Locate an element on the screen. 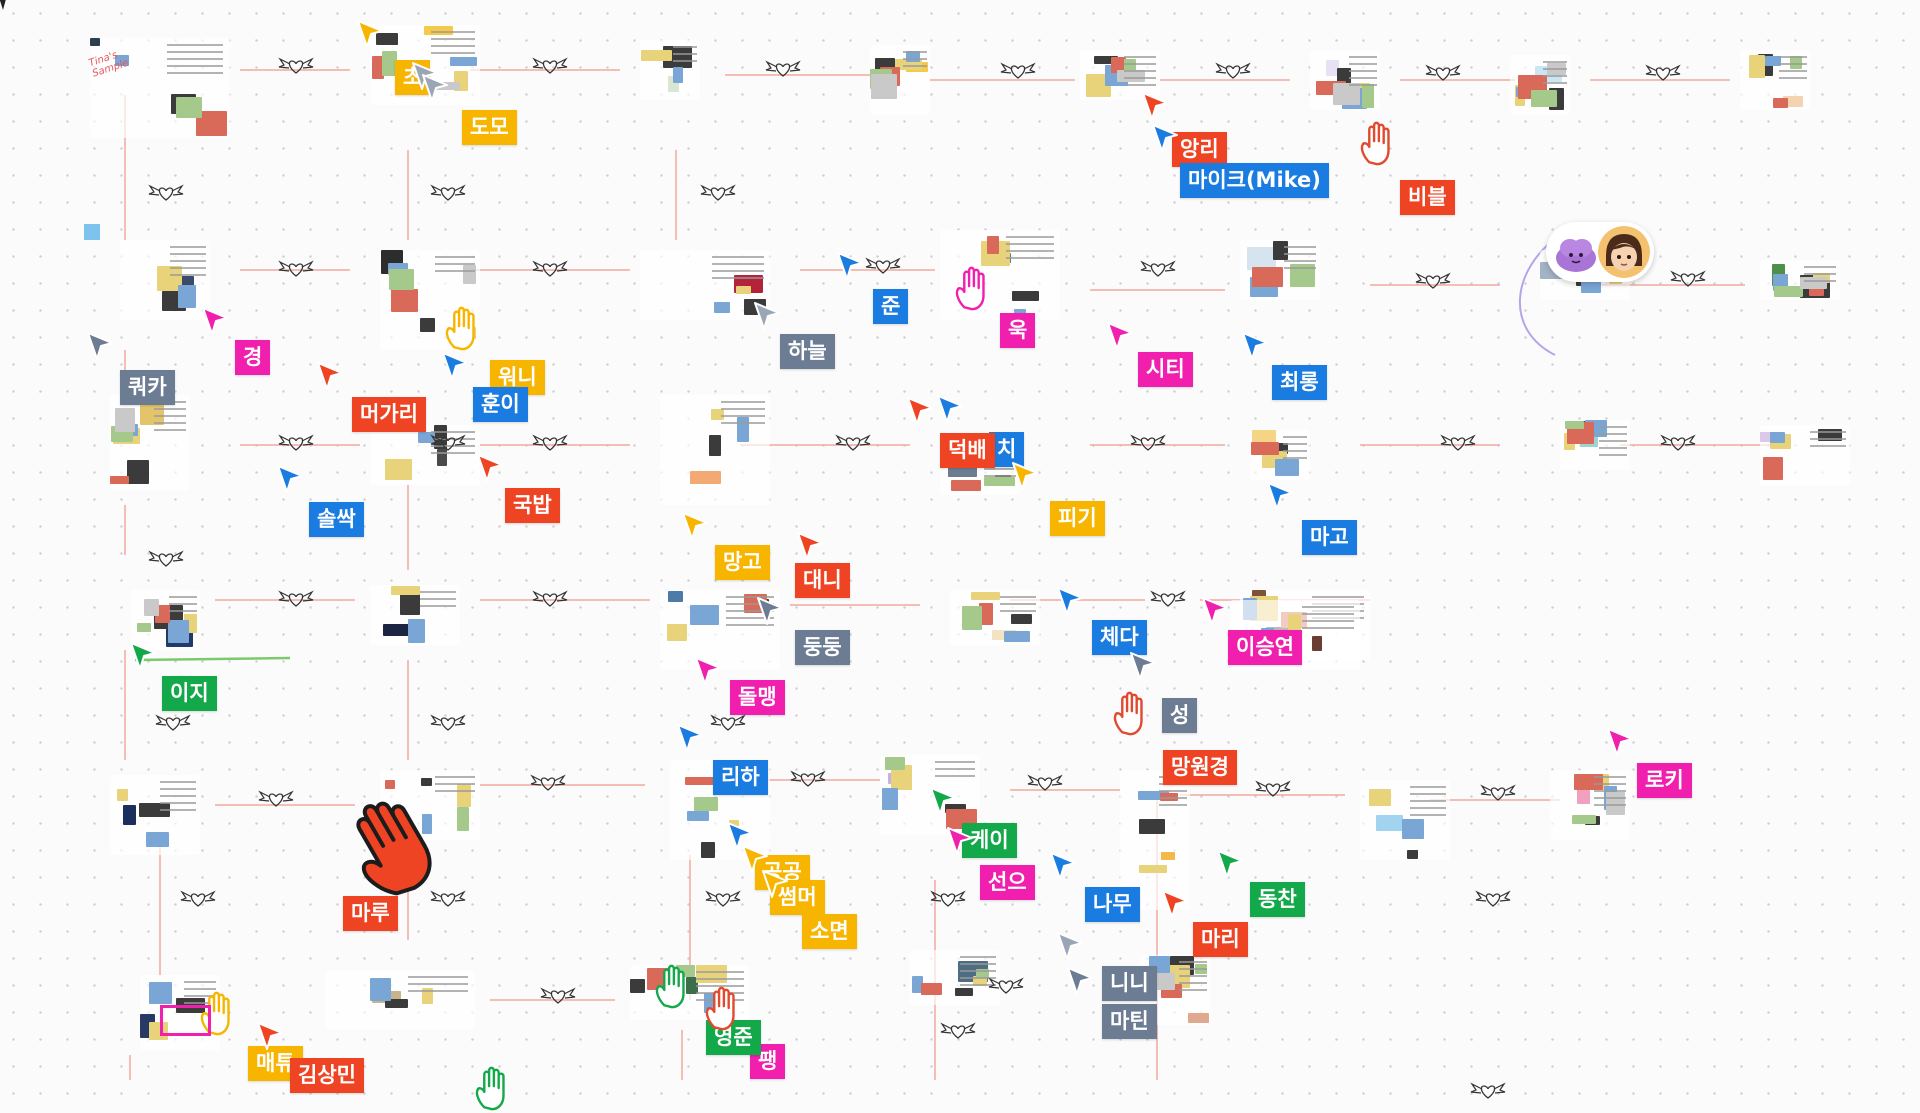  collaborator-label: 준 is located at coordinates (891, 306).